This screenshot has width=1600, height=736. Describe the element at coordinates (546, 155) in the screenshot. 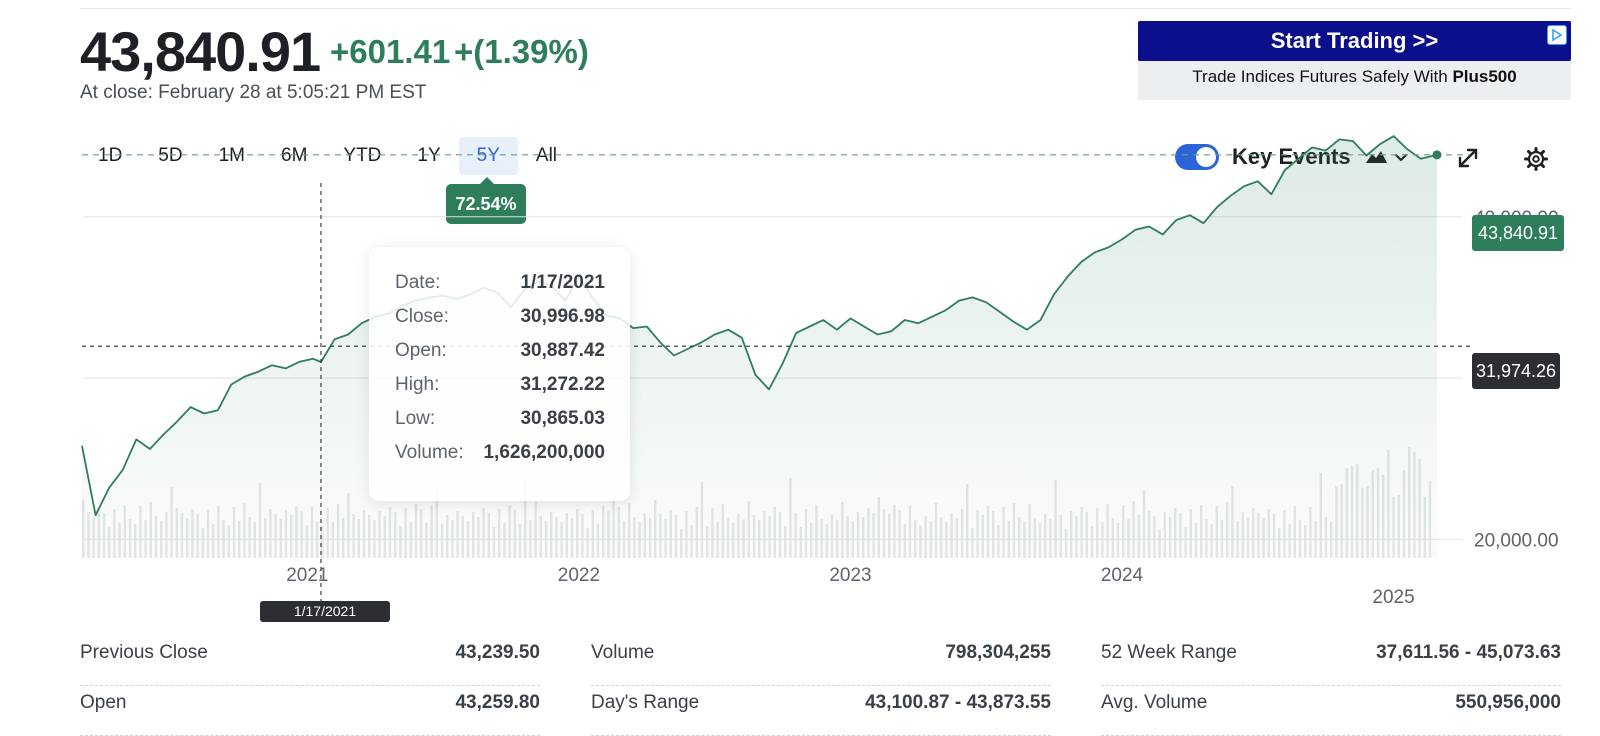

I see `range-all-button: All` at that location.